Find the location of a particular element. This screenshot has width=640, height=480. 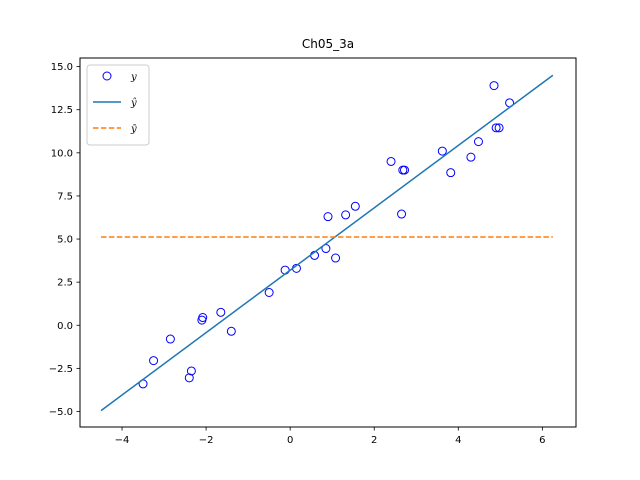

legend-label: ŷ is located at coordinates (133, 103).